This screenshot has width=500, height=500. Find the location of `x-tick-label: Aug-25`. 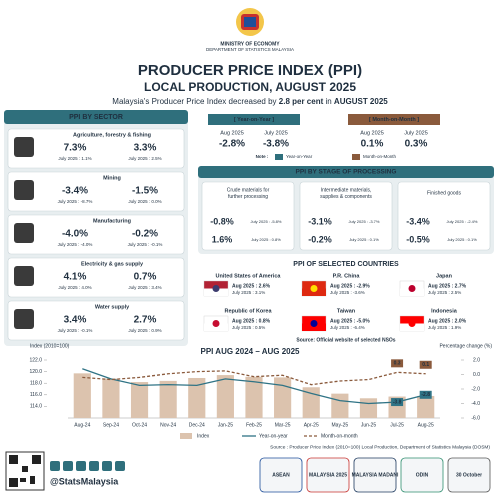

x-tick-label: Aug-25 is located at coordinates (426, 425).